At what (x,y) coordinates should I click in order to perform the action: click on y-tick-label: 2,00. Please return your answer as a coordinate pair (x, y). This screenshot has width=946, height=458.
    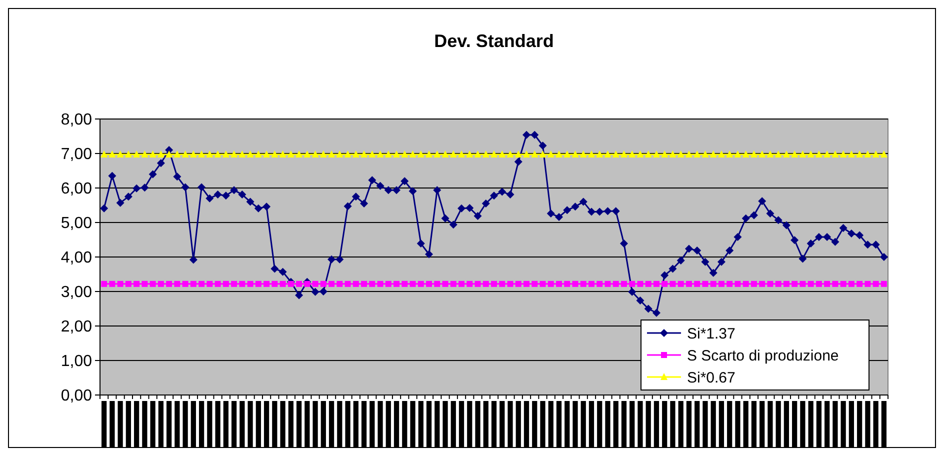
    Looking at the image, I should click on (76, 327).